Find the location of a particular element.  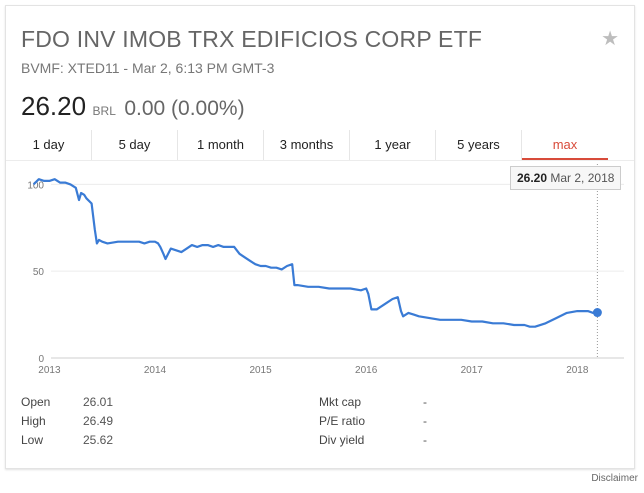

y-tick-label: 100 is located at coordinates (35, 185).